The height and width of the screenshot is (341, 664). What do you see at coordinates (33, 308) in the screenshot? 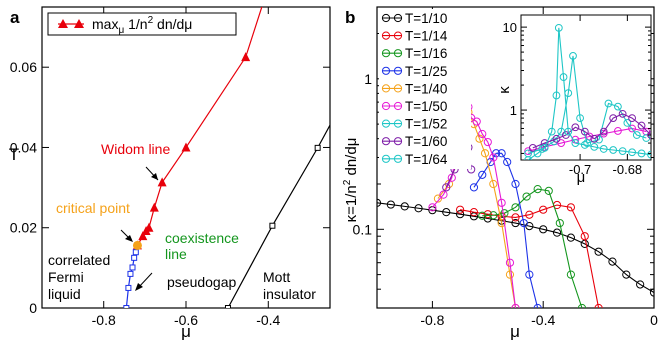
I see `y-tick-label: 0` at bounding box center [33, 308].